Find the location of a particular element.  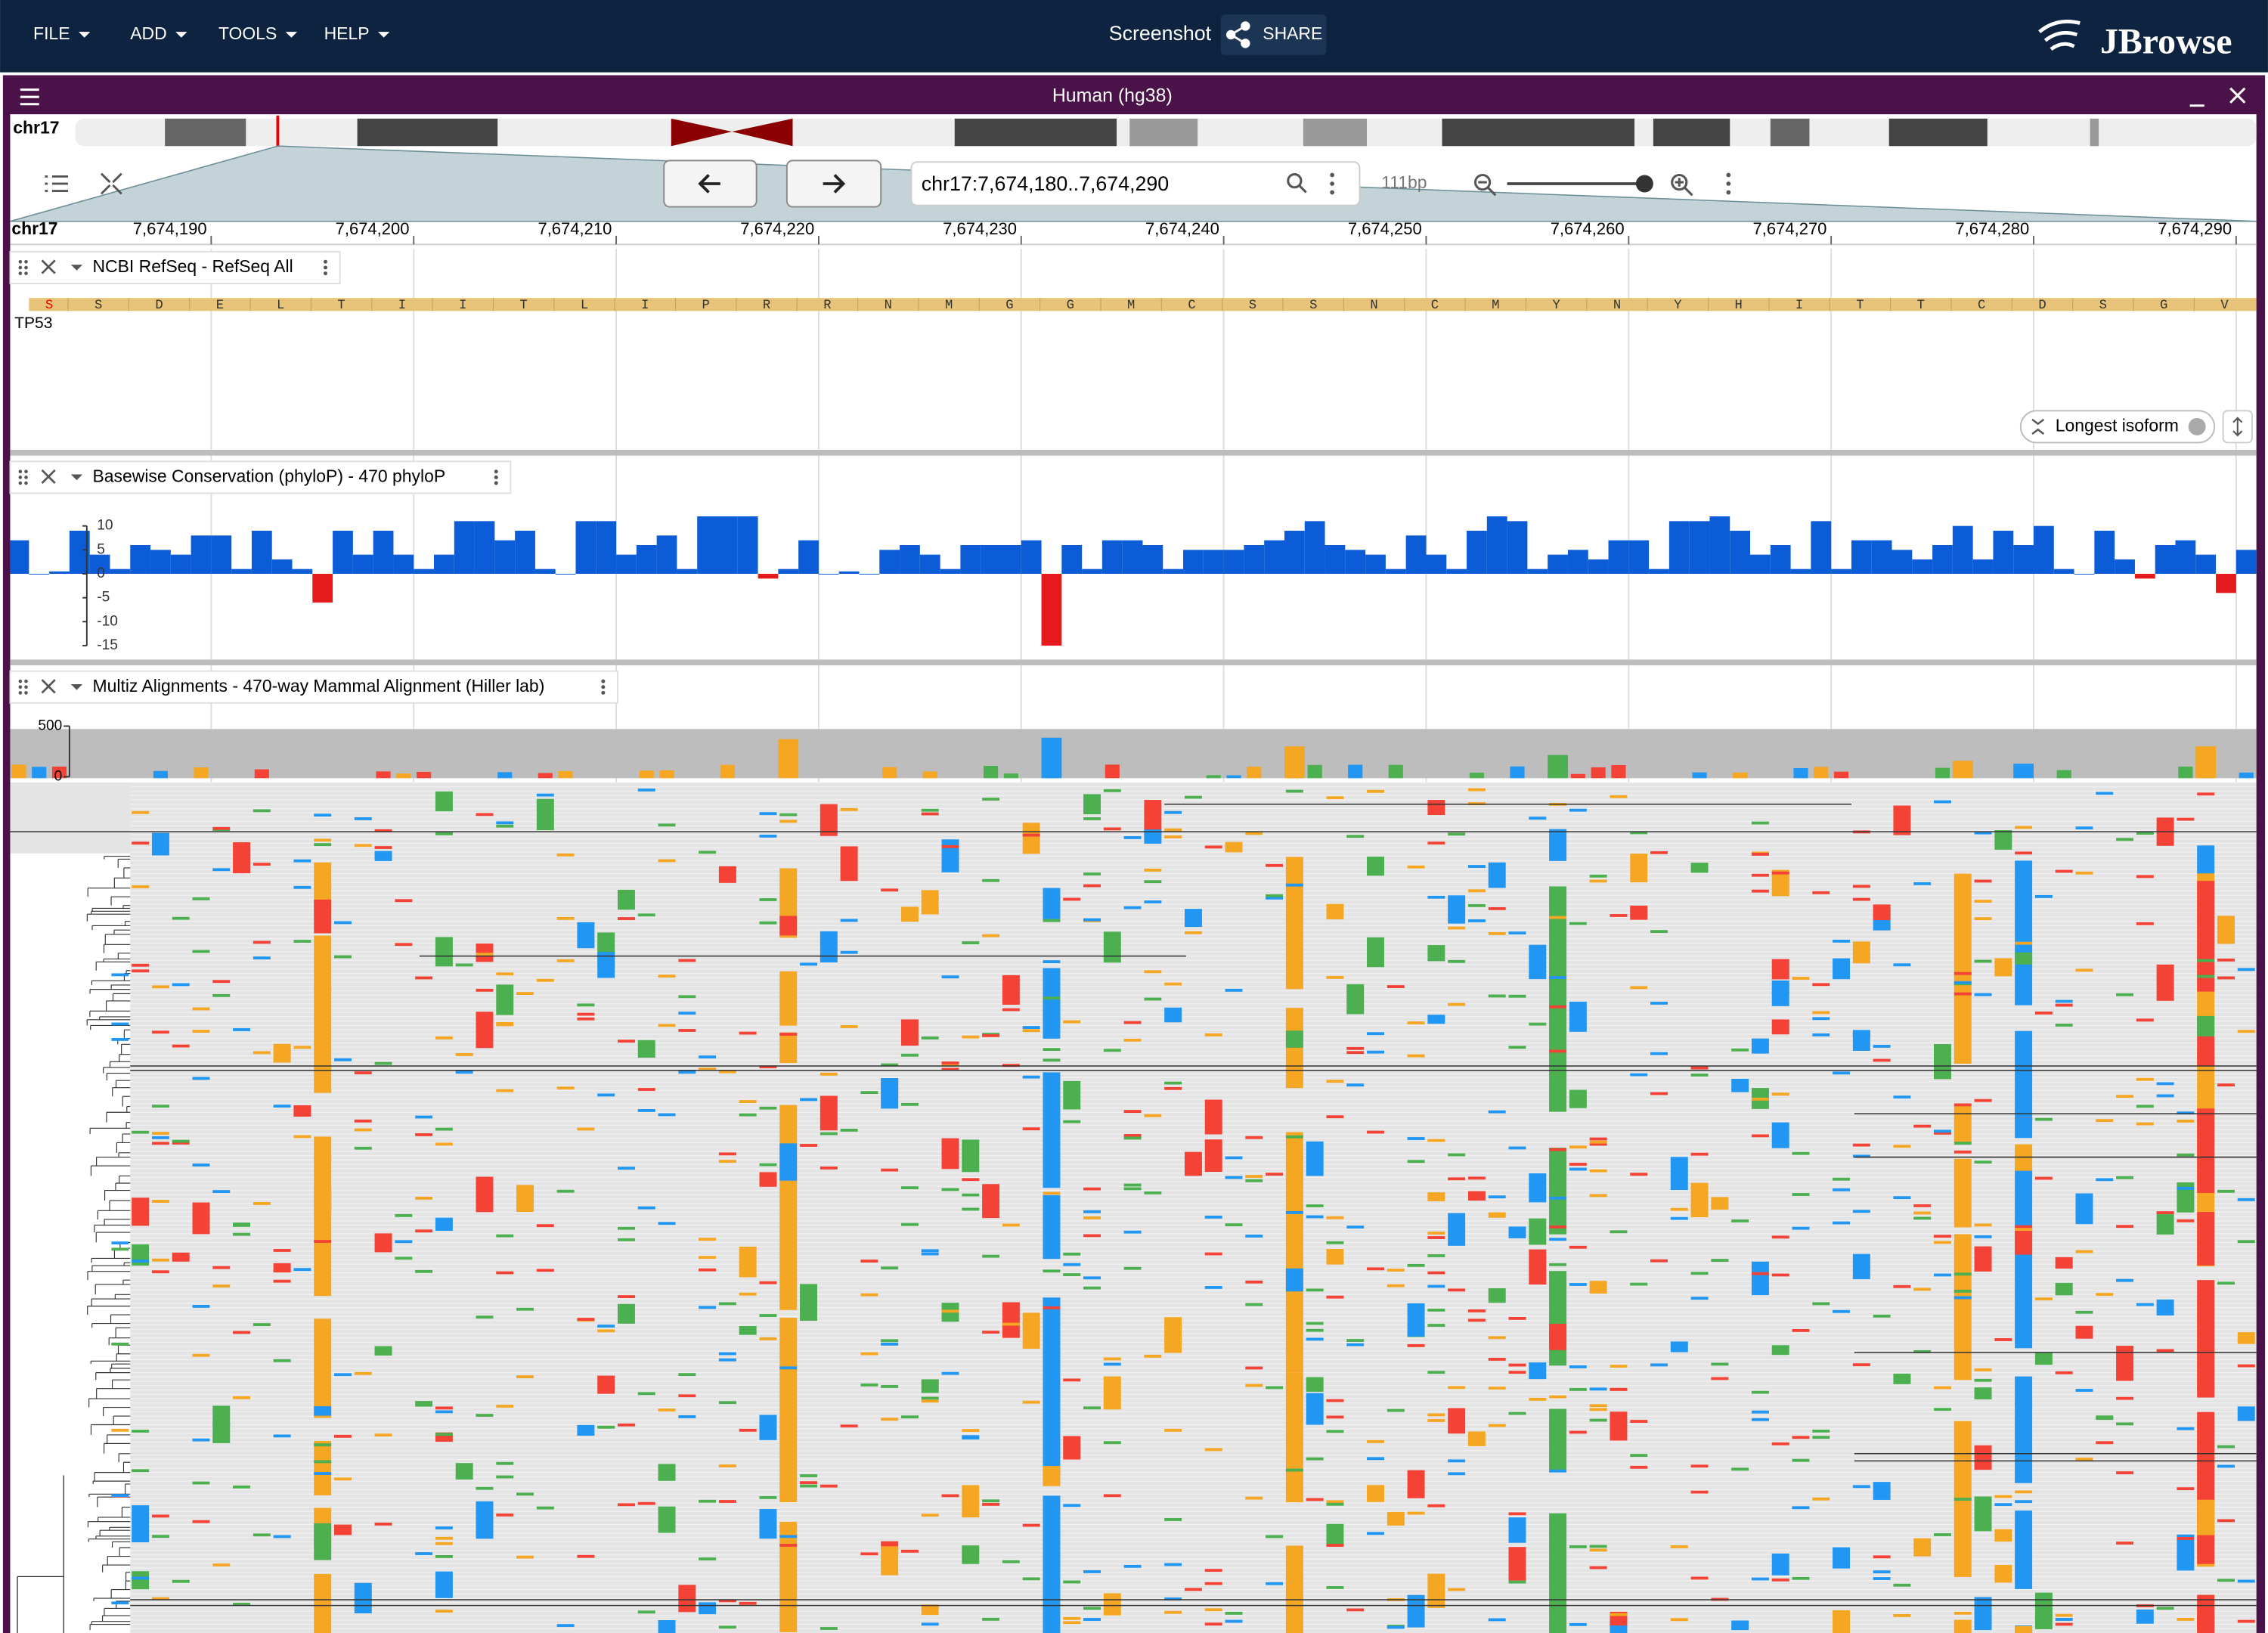

menu-item: TOOLS is located at coordinates (248, 33).